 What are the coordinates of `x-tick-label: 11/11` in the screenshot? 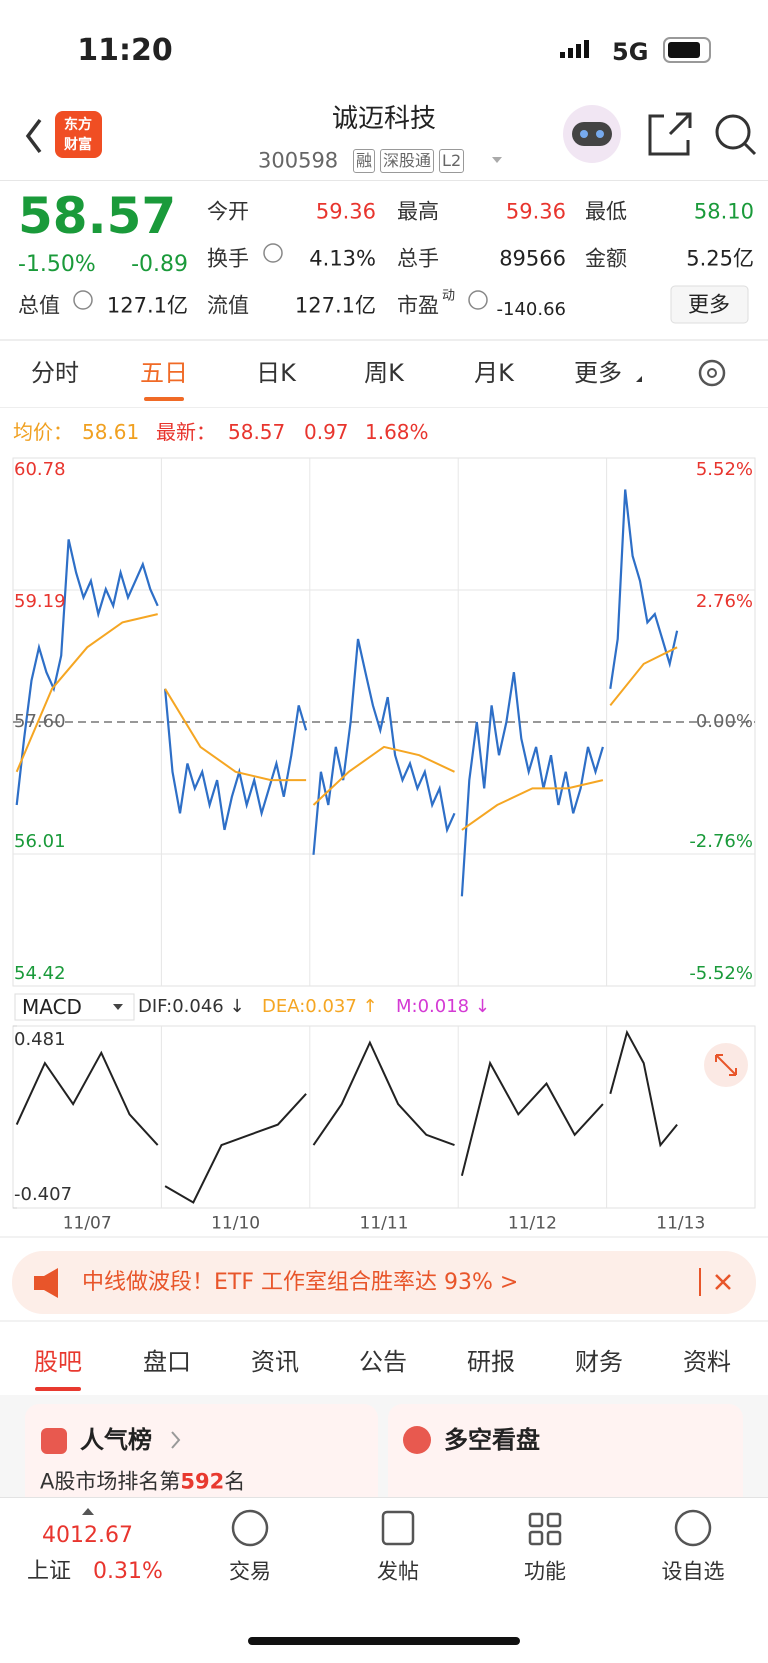 It's located at (384, 1223).